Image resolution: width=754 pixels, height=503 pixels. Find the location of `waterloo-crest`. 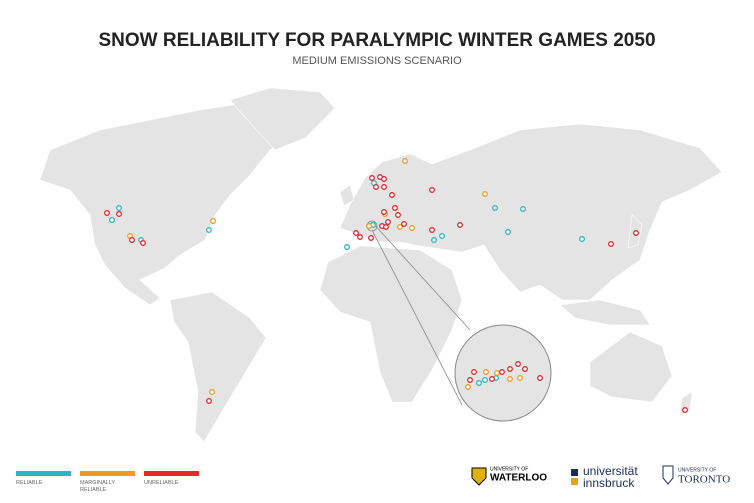

waterloo-crest is located at coordinates (479, 476).